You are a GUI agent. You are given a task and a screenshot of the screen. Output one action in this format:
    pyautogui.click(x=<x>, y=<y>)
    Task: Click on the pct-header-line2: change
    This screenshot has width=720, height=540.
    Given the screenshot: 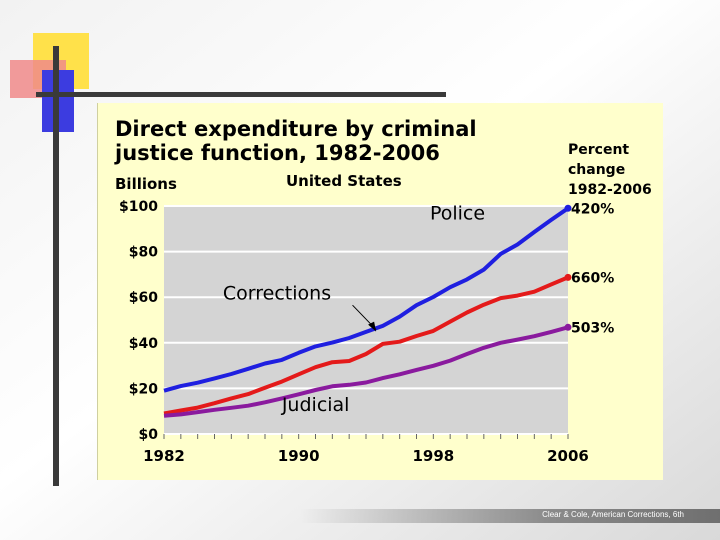 What is the action you would take?
    pyautogui.click(x=596, y=170)
    